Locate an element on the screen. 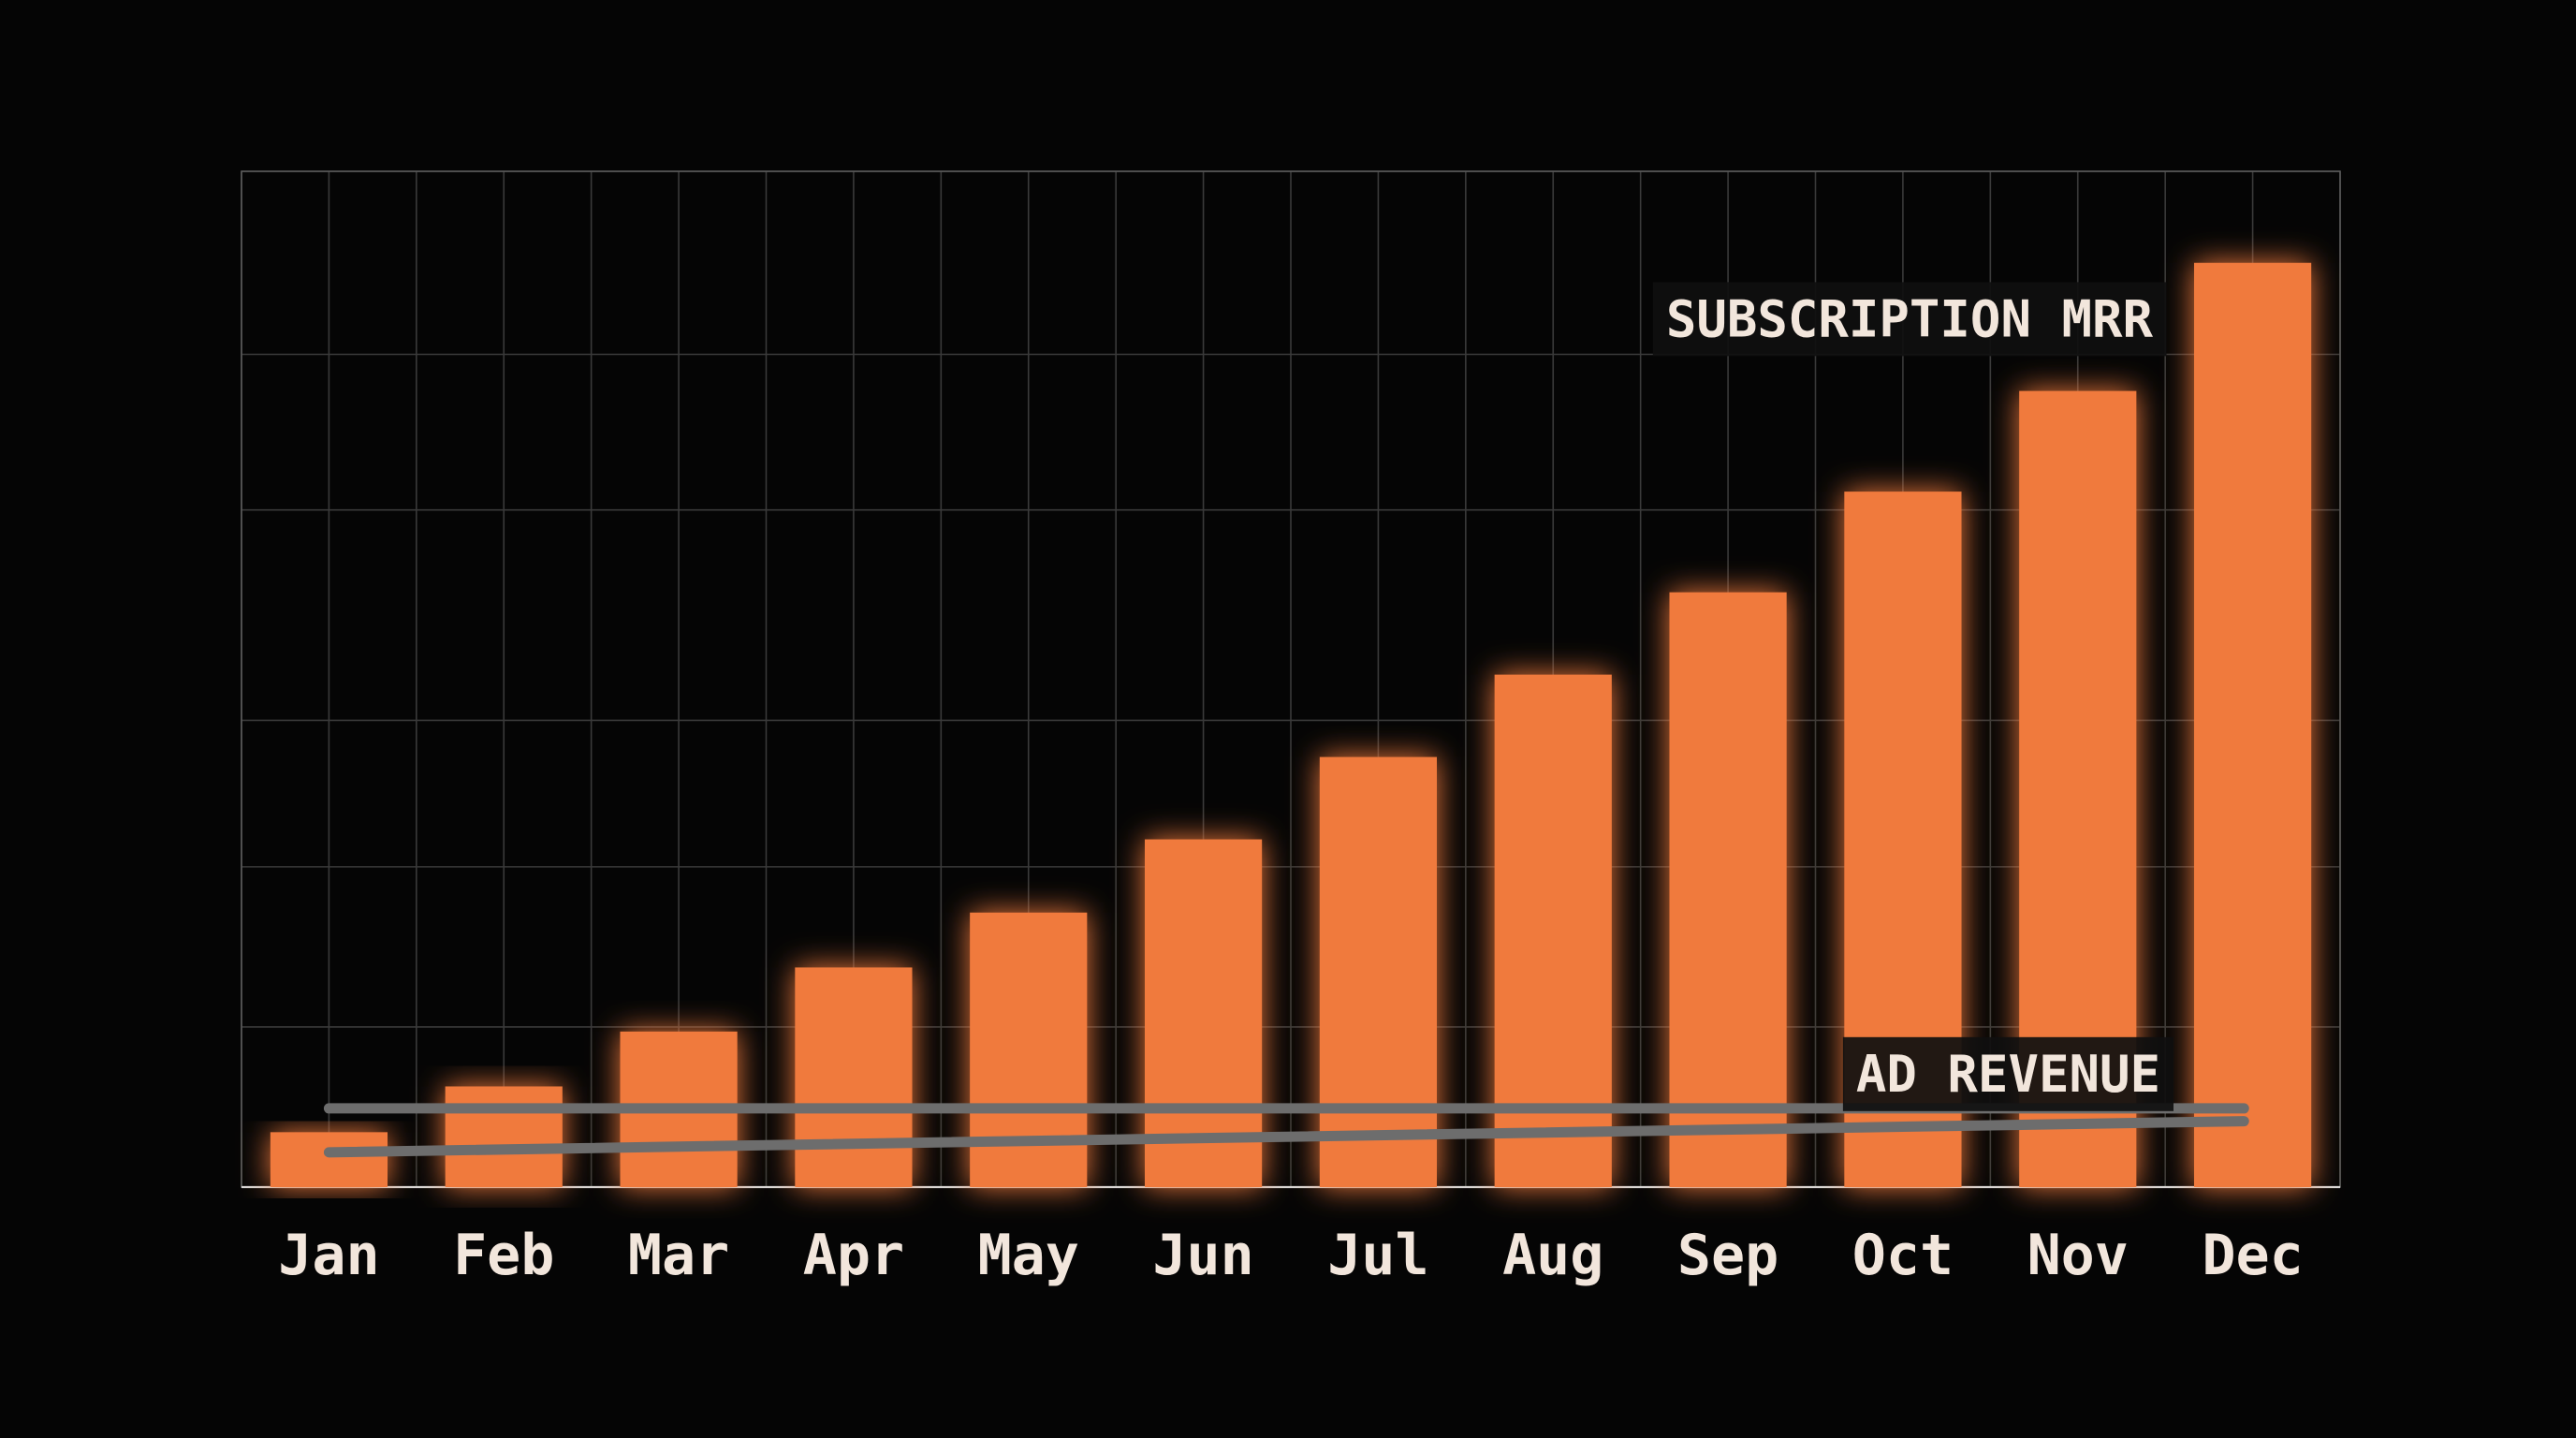 The width and height of the screenshot is (2576, 1438). bar-dec is located at coordinates (2252, 724).